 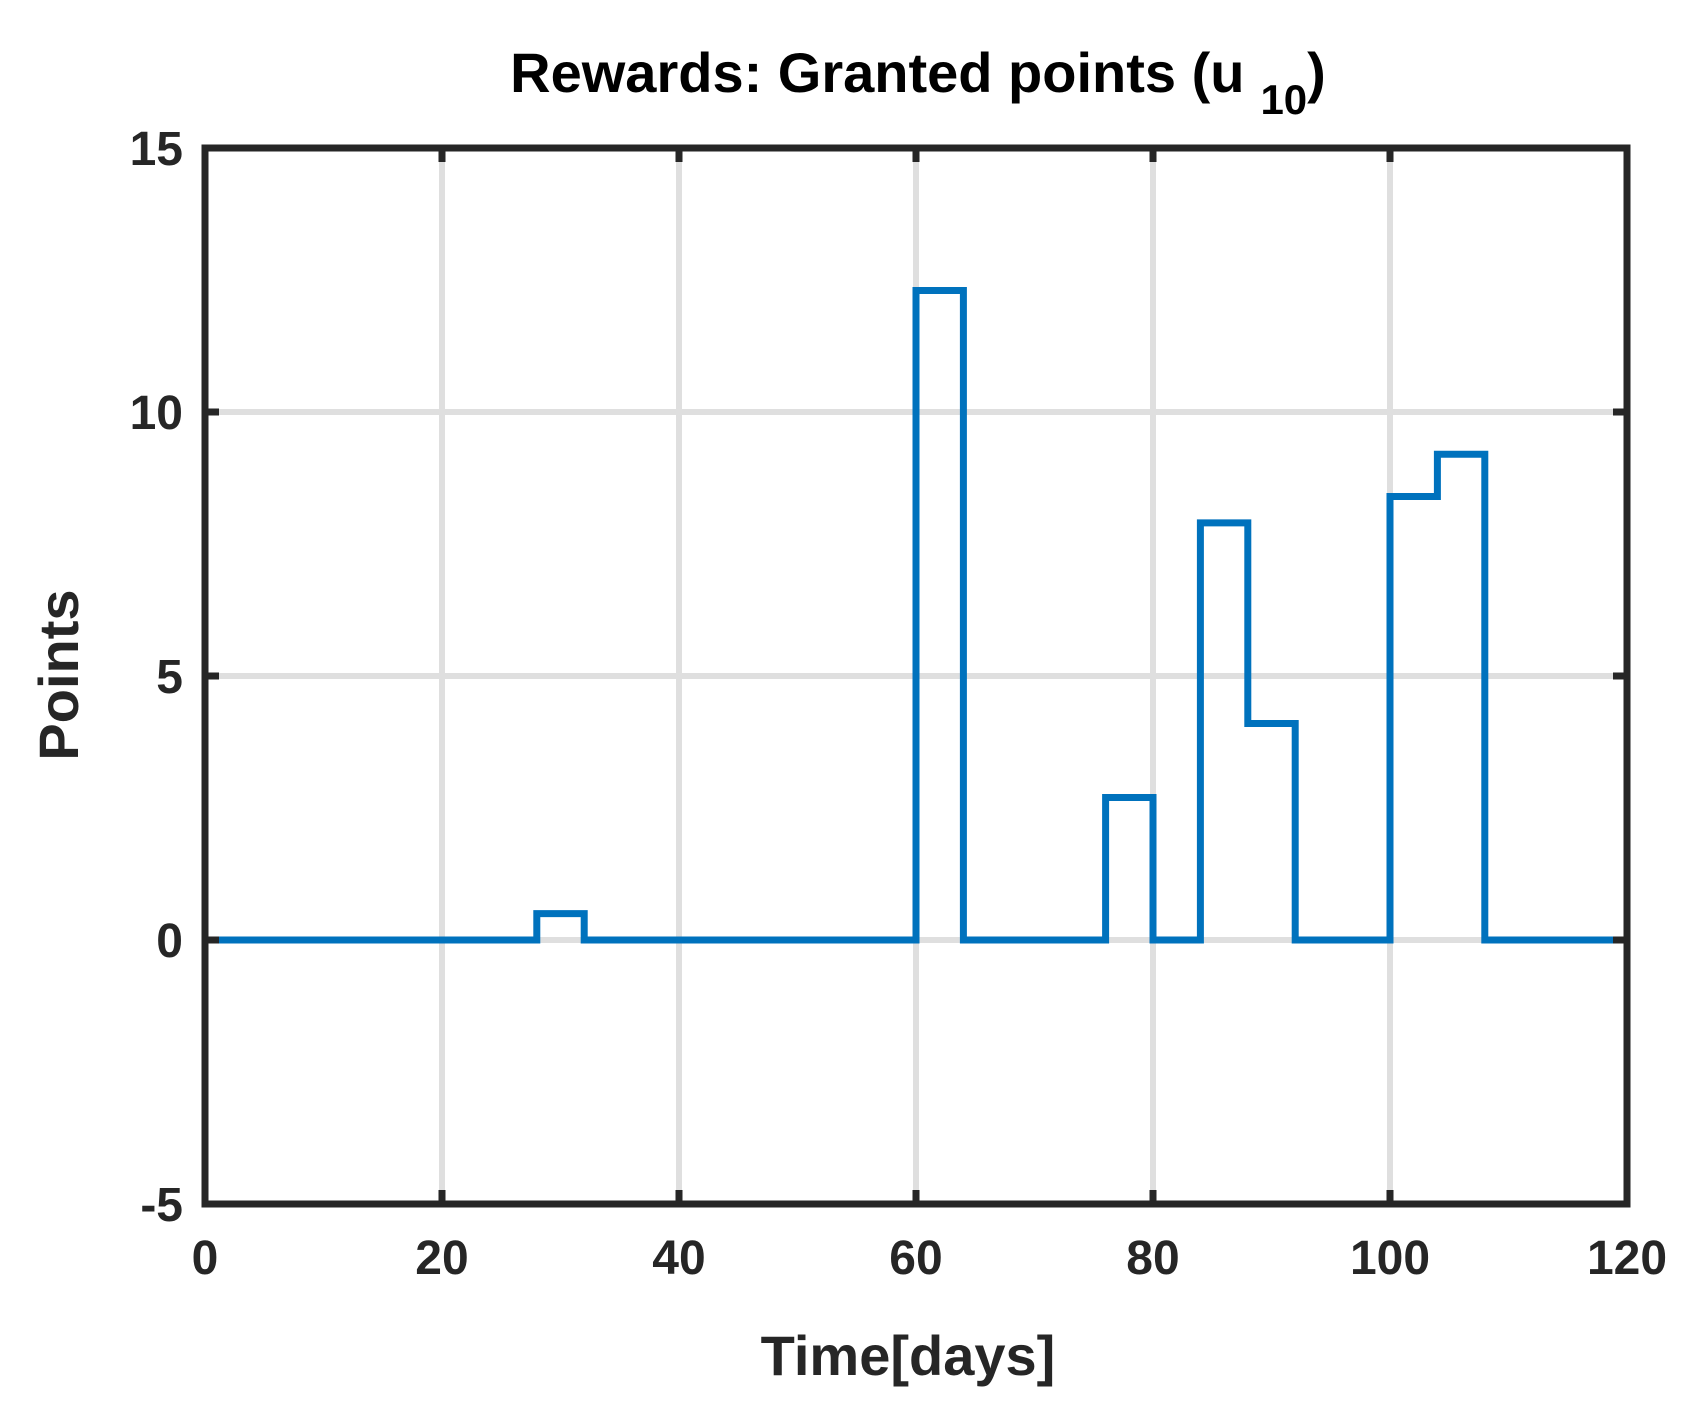 What do you see at coordinates (915, 1258) in the screenshot?
I see `x-tick-label: 60` at bounding box center [915, 1258].